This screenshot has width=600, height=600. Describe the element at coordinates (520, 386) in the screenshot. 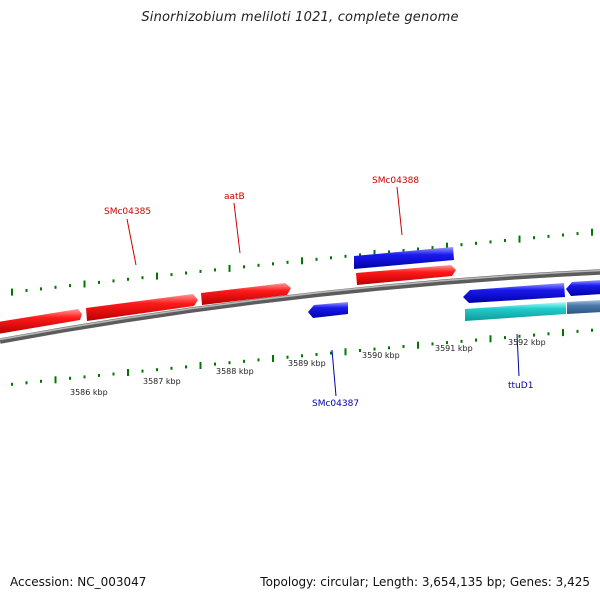

I see `gene-label-ttud1: ttuD1` at that location.